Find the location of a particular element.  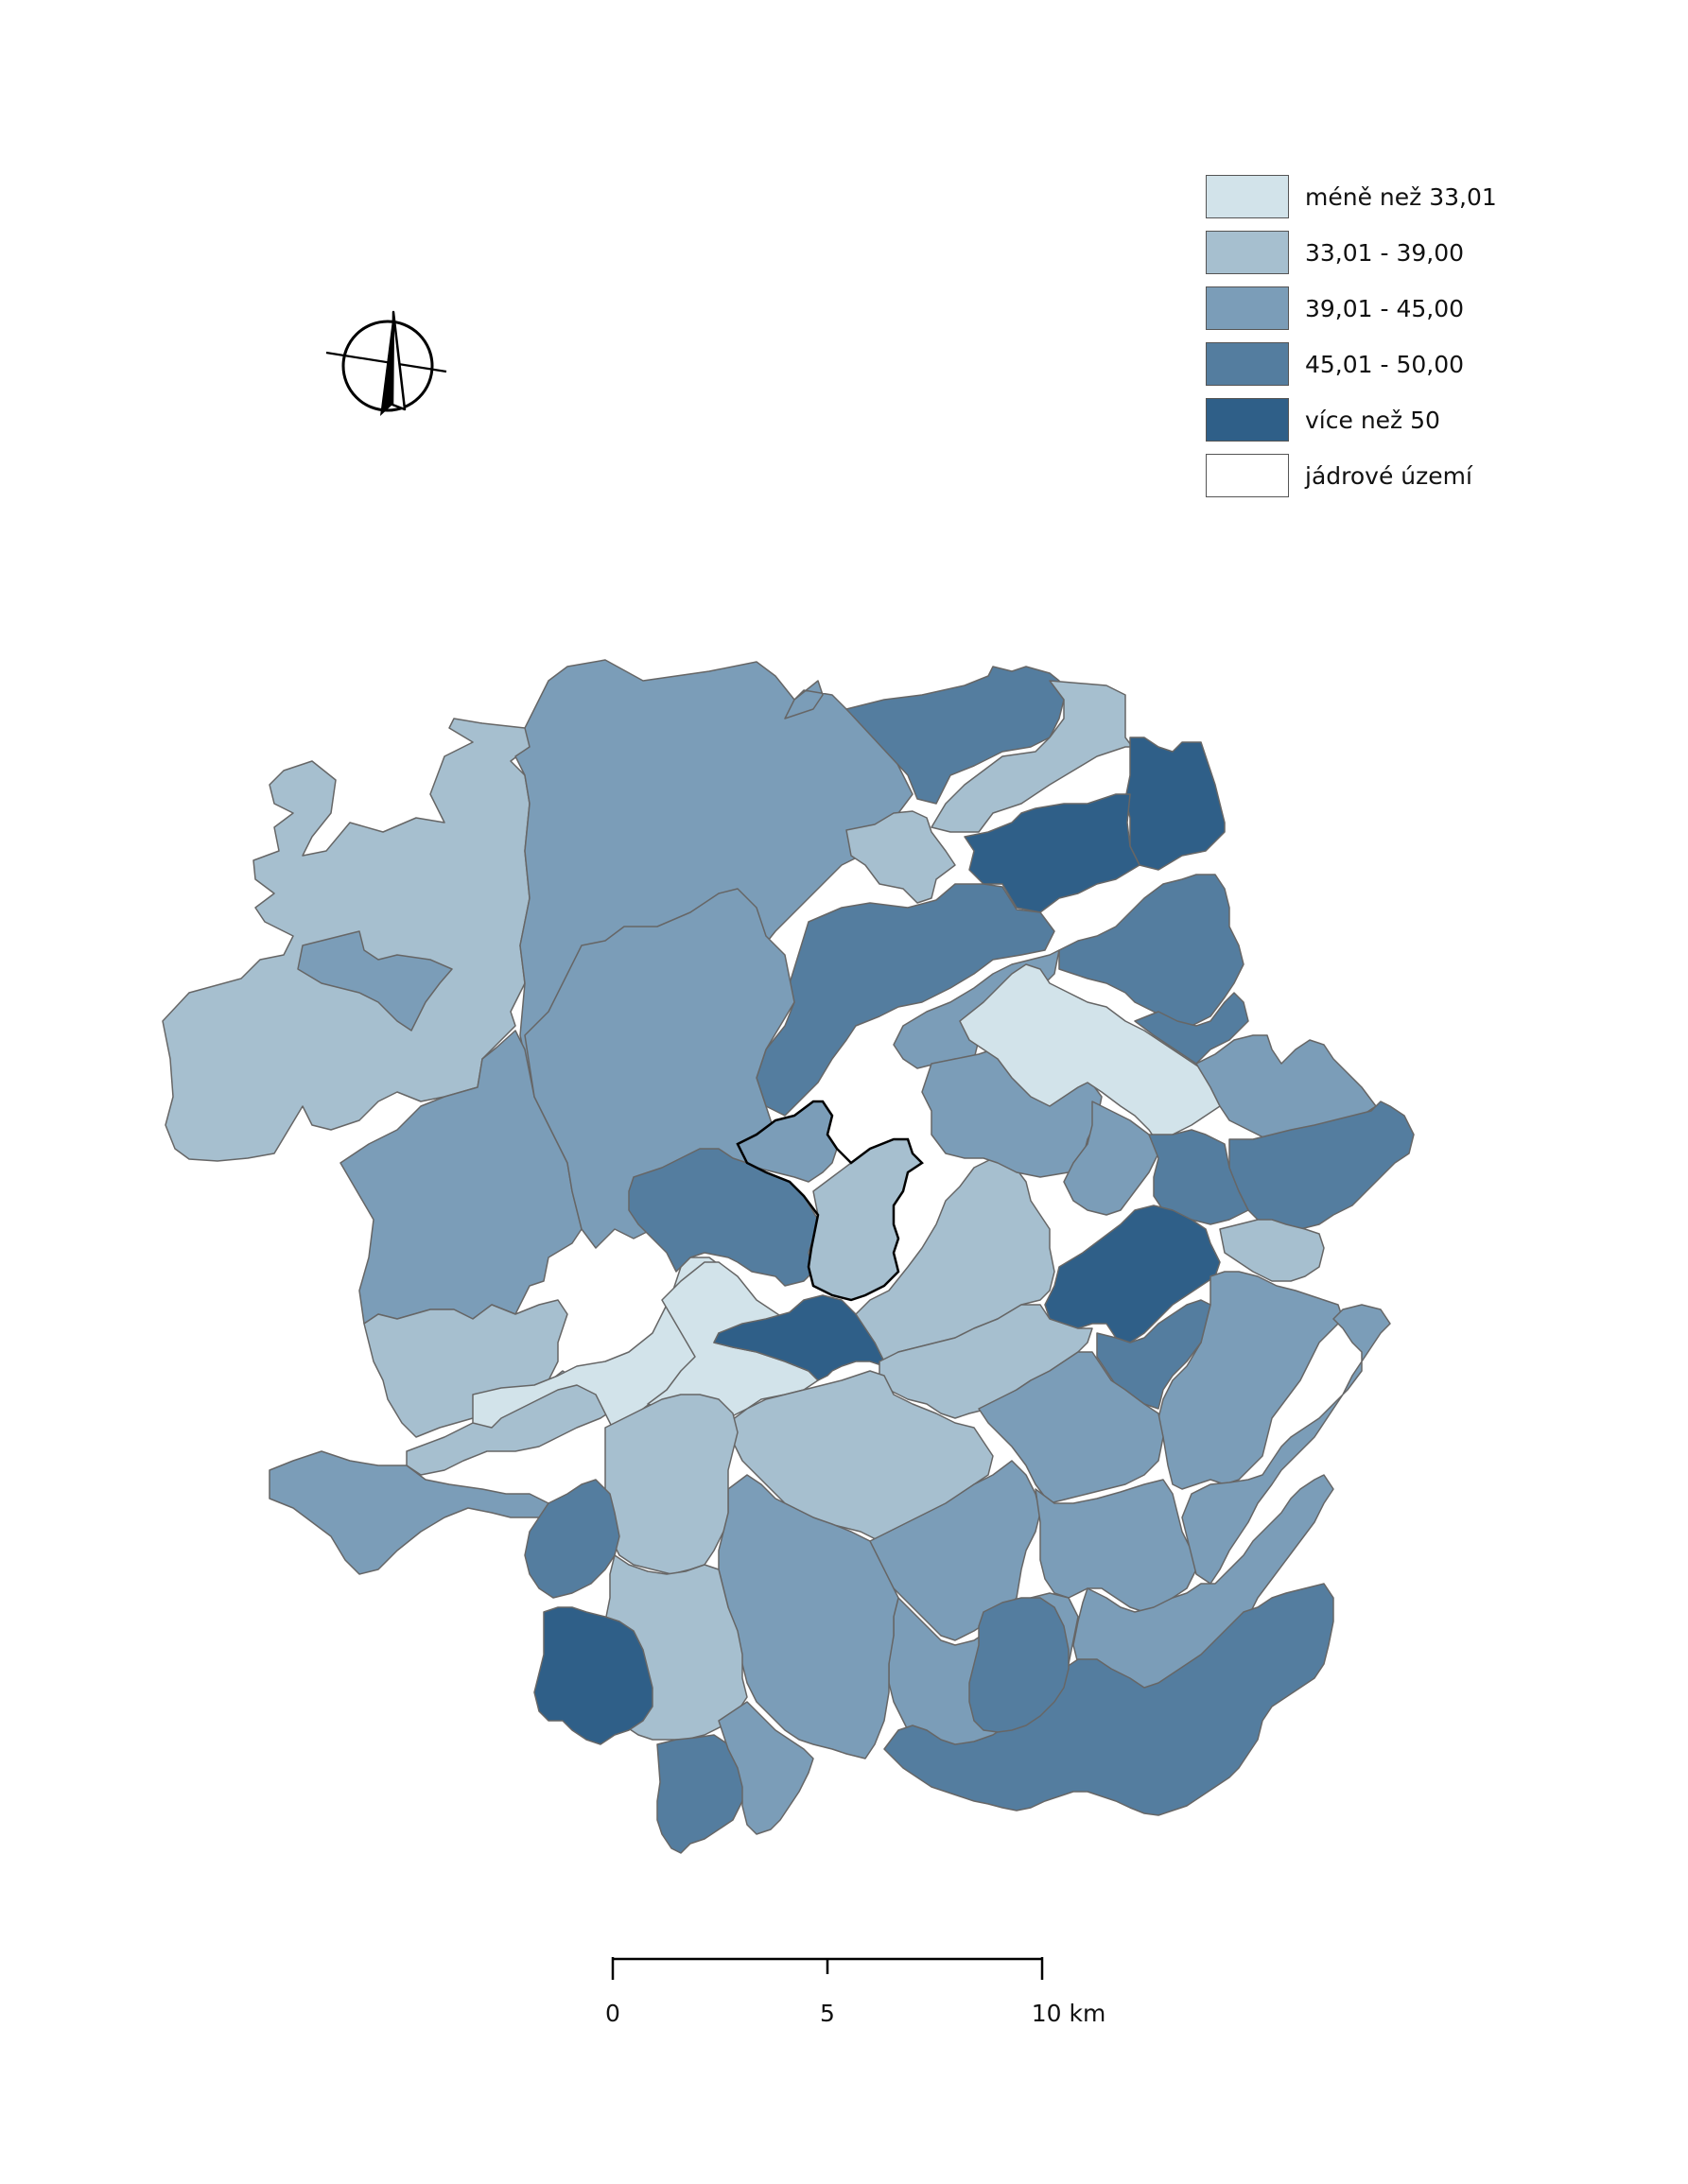

legend-label: méně než 33,01 is located at coordinates (1401, 197).